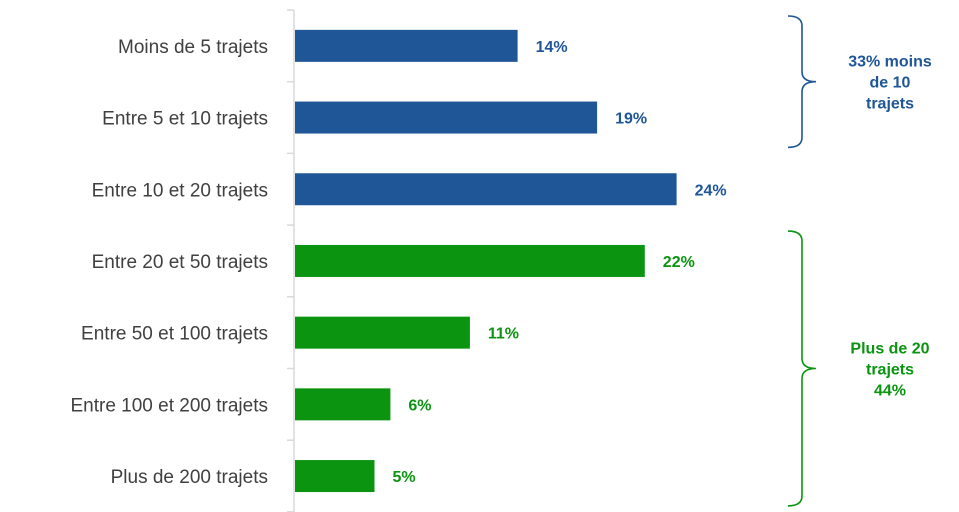 The width and height of the screenshot is (959, 512). Describe the element at coordinates (169, 405) in the screenshot. I see `category-label: Entre 100 et 200 trajets` at that location.